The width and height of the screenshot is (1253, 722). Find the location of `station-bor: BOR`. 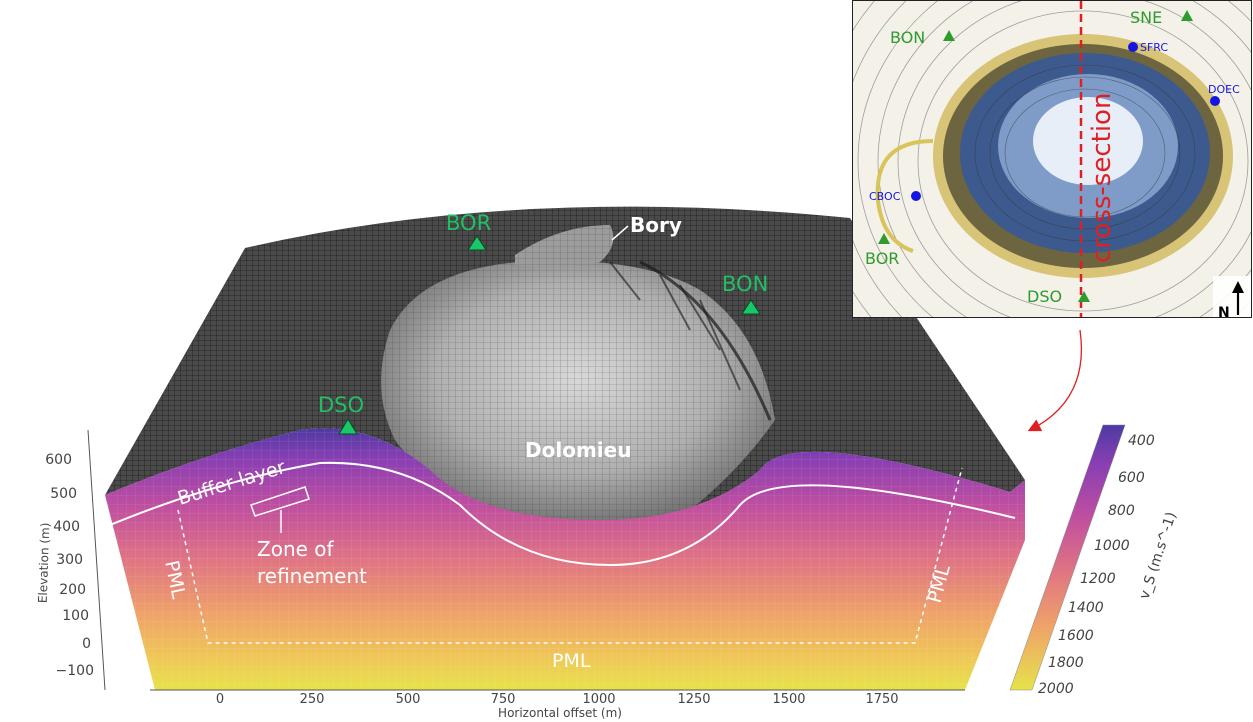

station-bor: BOR is located at coordinates (468, 231).